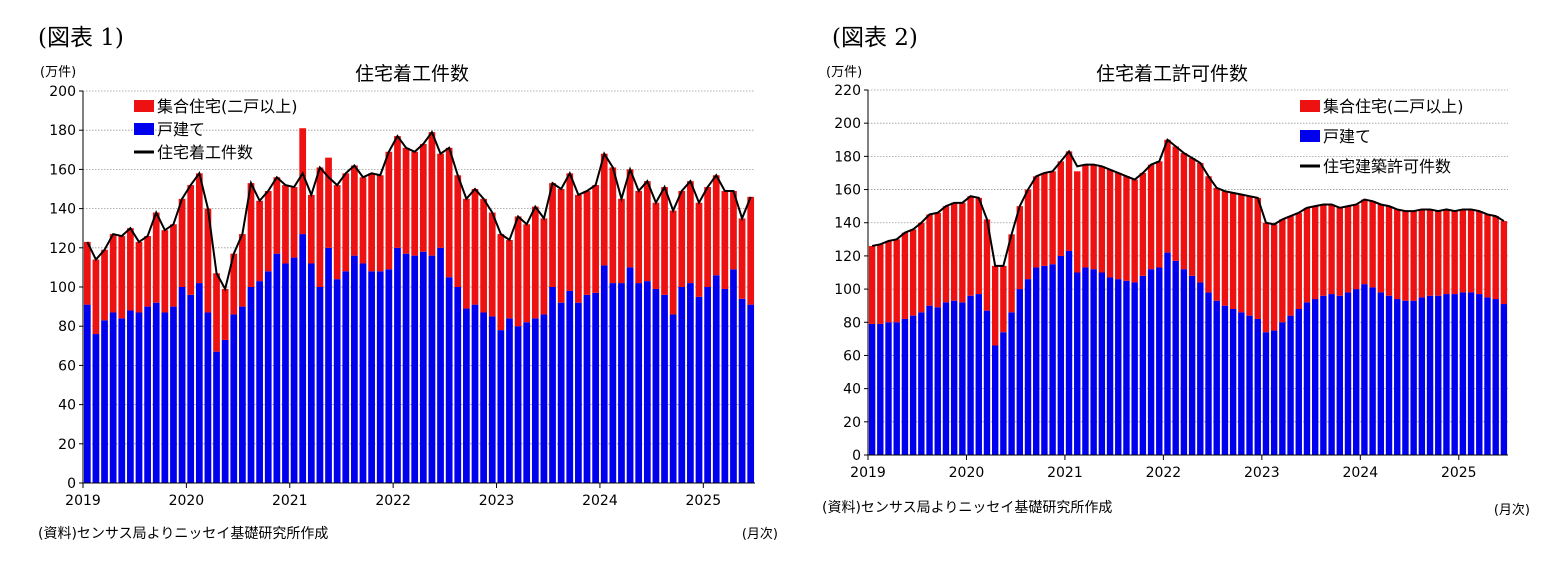 This screenshot has height=581, width=1546. Describe the element at coordinates (967, 507) in the screenshot. I see `source-note: (資料)センサス局よりニッセイ基礎研究所作成` at that location.